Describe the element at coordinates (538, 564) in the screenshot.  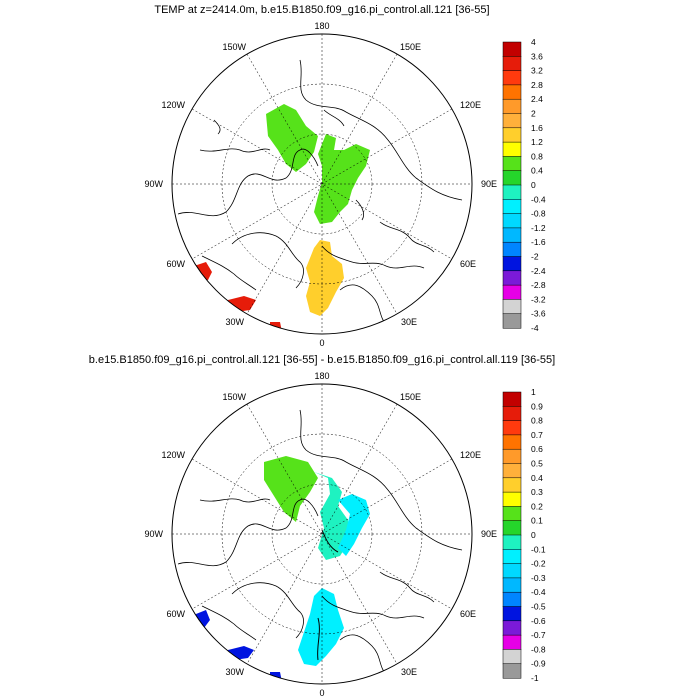
I see `colorbar-tick-label: -0.2` at that location.